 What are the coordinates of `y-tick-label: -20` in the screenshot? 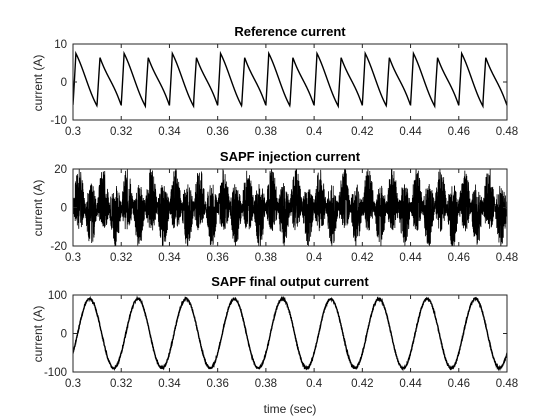 It's located at (58, 247).